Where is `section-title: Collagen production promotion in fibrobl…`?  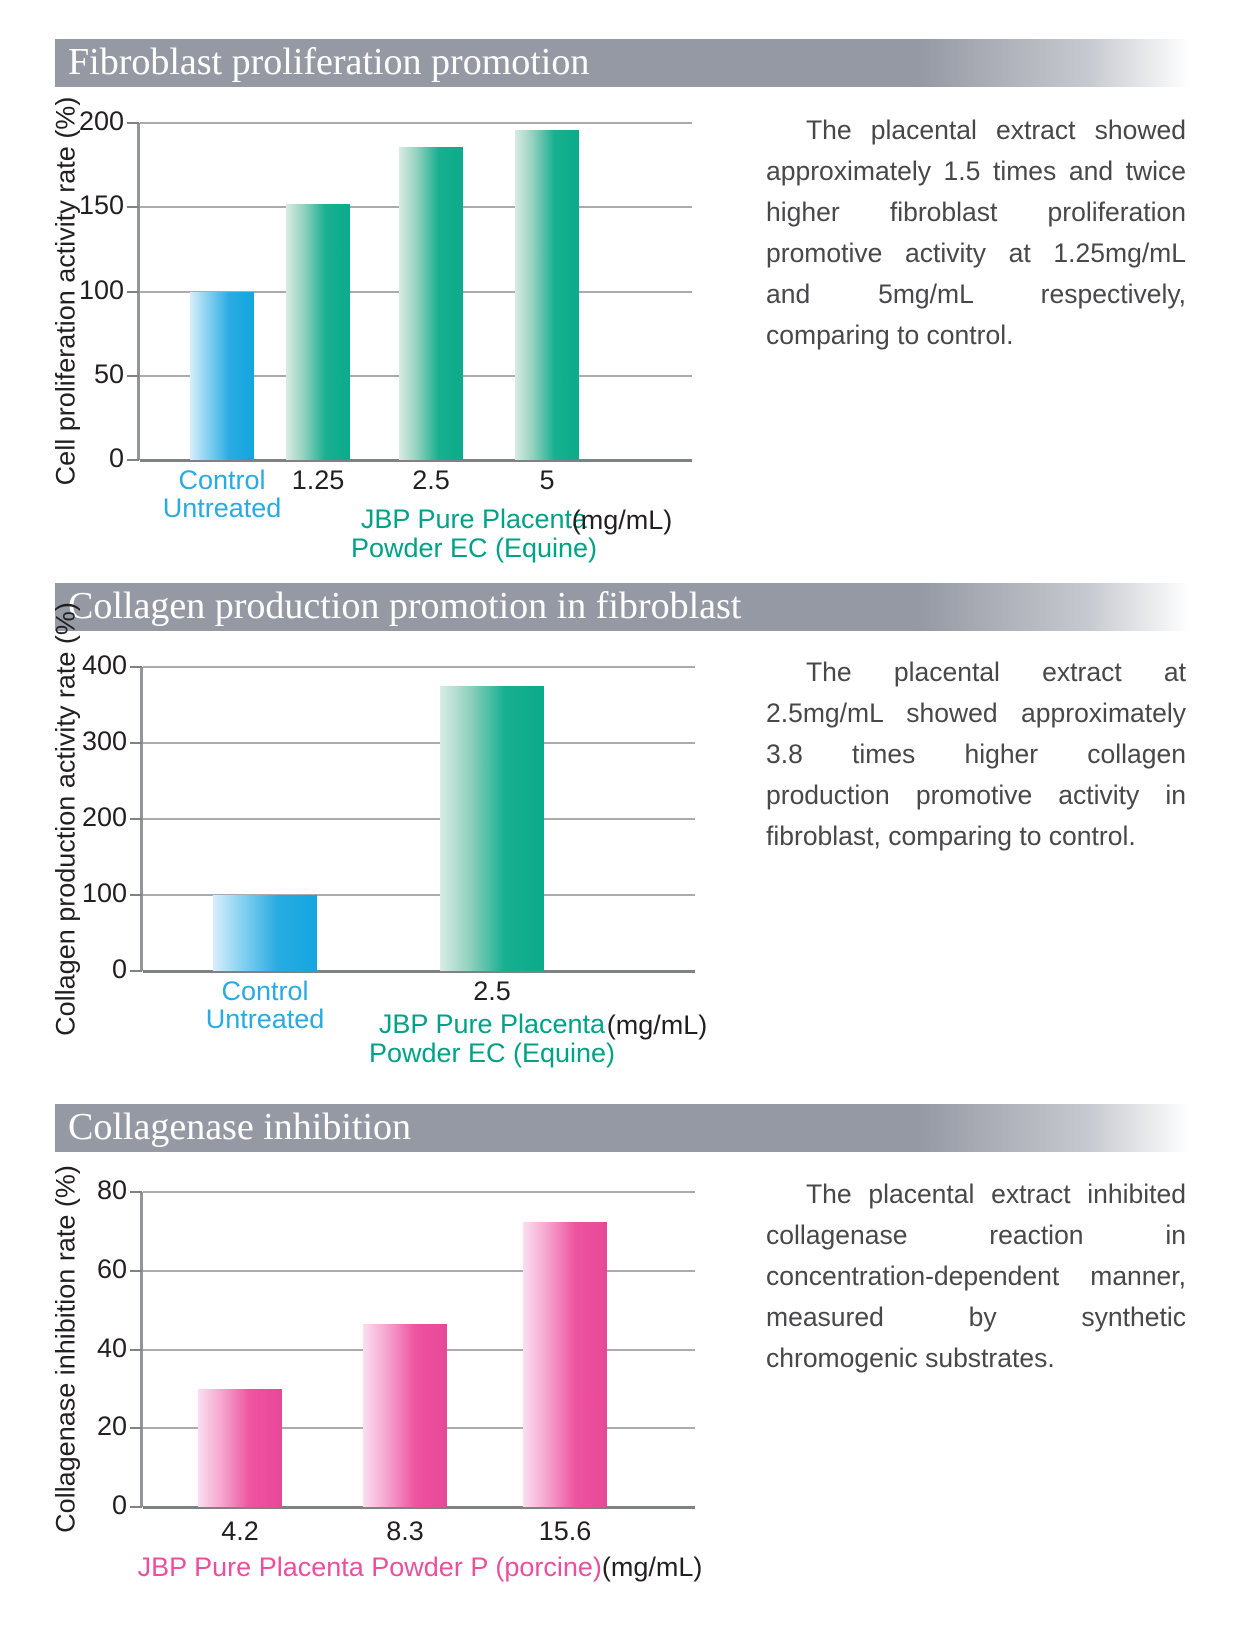
section-title: Collagen production promotion in fibrobl… is located at coordinates (405, 606).